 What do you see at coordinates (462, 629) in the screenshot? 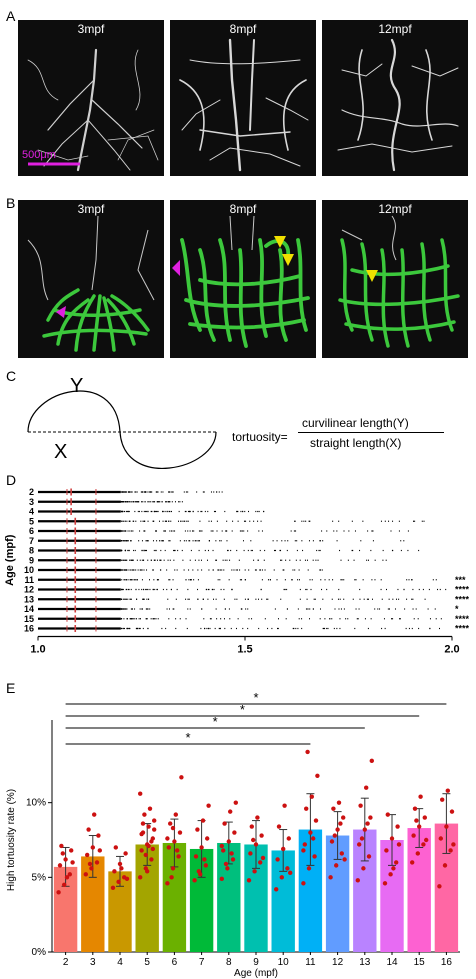
I see `significance-label: ****` at bounding box center [462, 629].